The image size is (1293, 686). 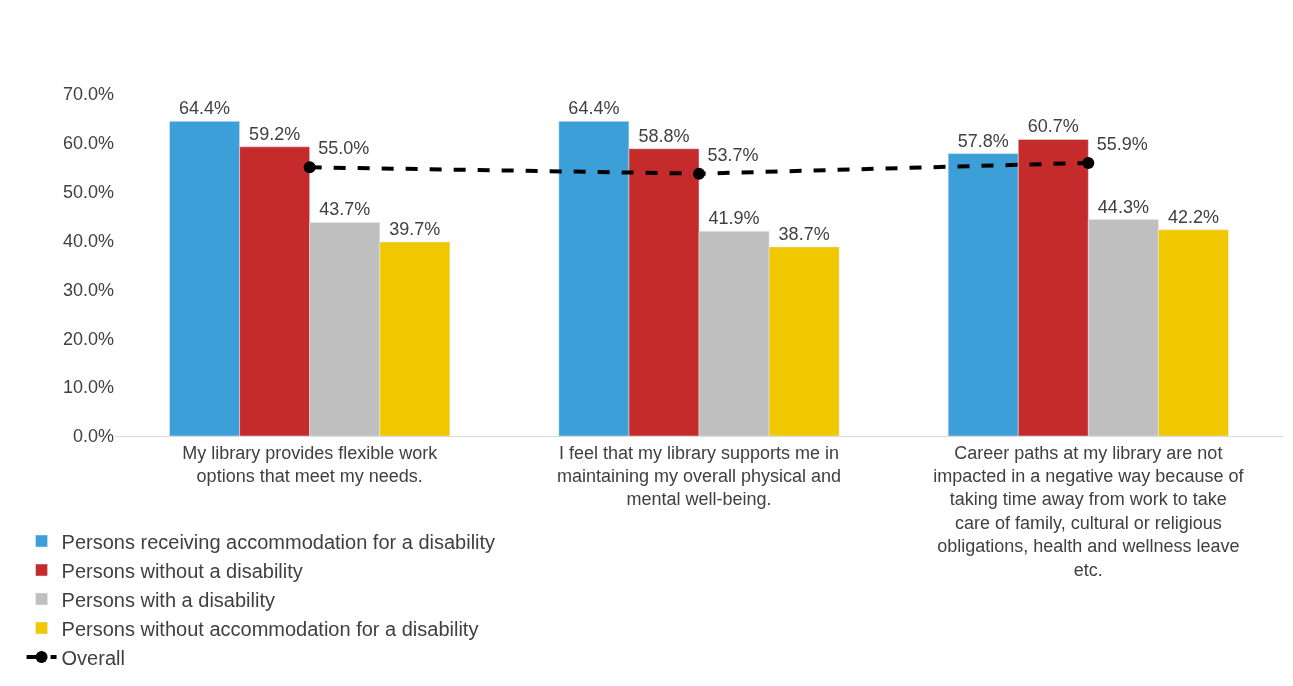 What do you see at coordinates (278, 541) in the screenshot?
I see `legend-label: Persons receiving accommodation for a disability` at bounding box center [278, 541].